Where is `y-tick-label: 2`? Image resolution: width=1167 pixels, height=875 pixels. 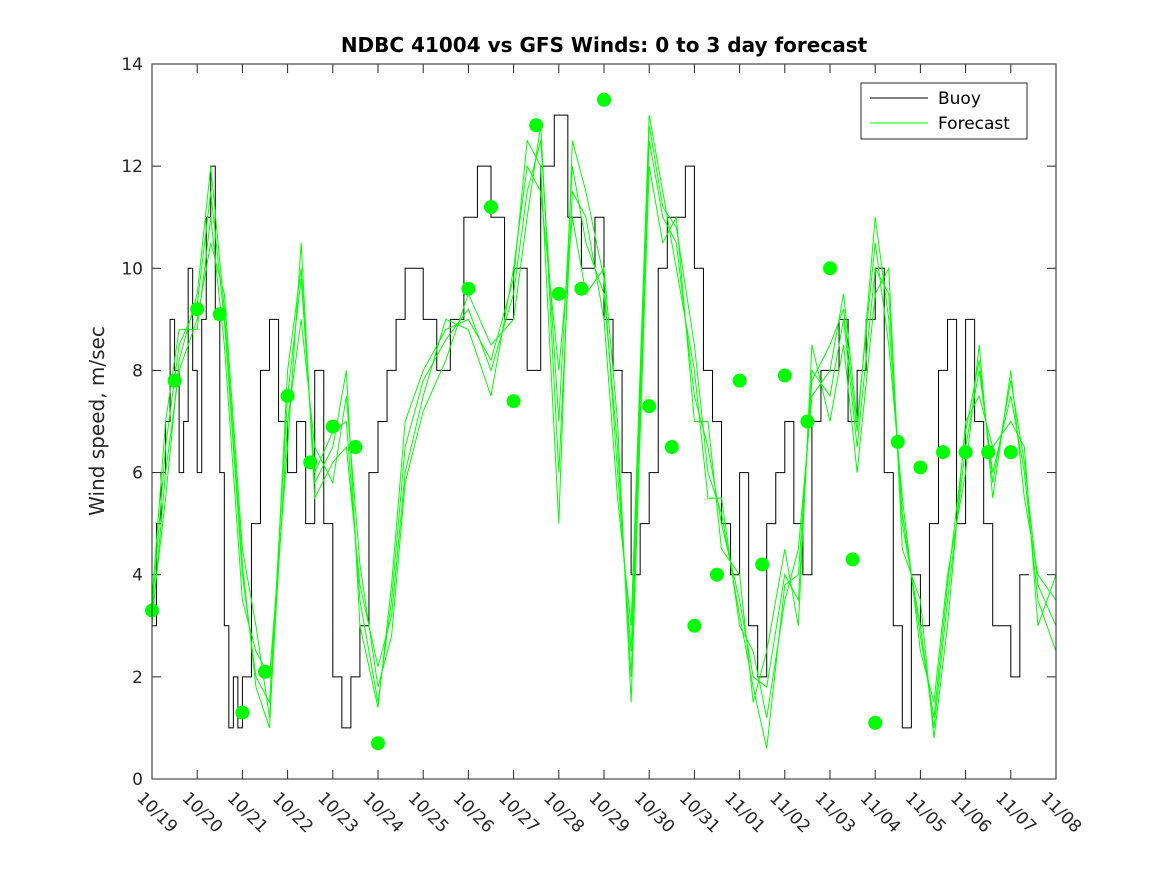
y-tick-label: 2 is located at coordinates (137, 678).